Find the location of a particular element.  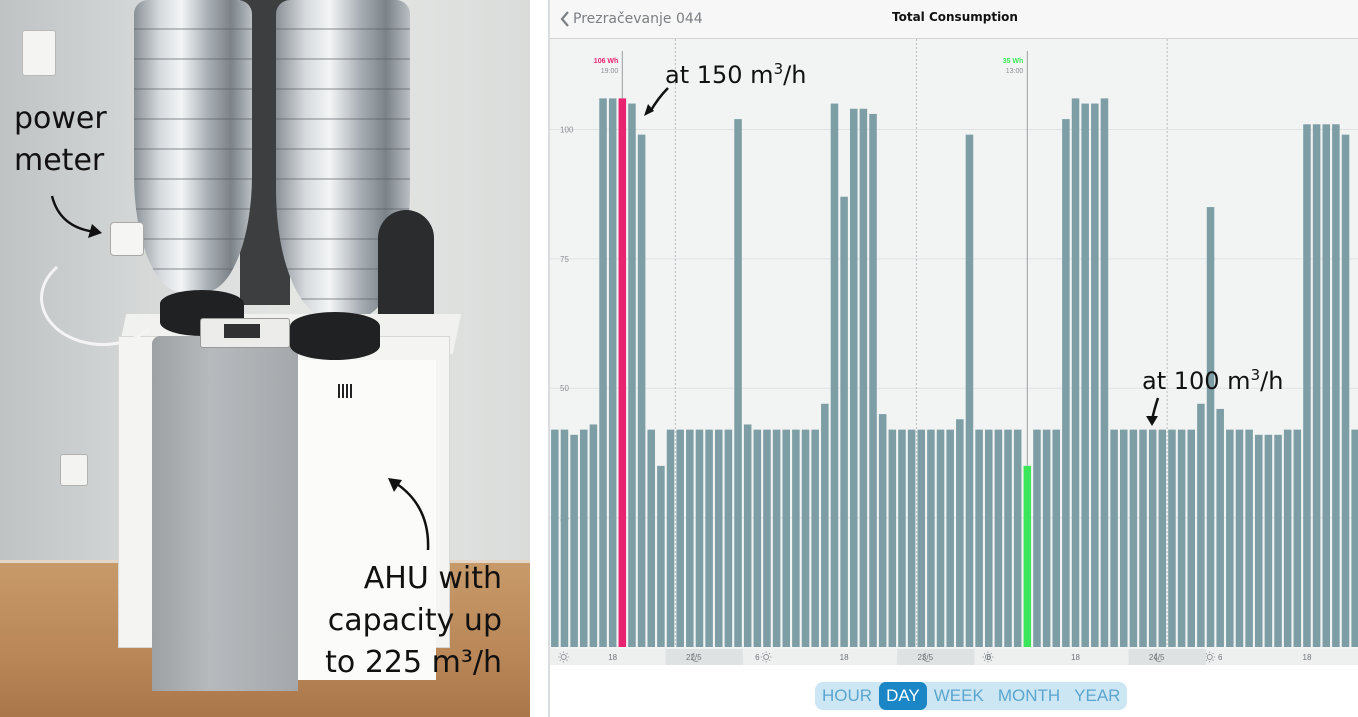

wall-socket is located at coordinates (74, 470).